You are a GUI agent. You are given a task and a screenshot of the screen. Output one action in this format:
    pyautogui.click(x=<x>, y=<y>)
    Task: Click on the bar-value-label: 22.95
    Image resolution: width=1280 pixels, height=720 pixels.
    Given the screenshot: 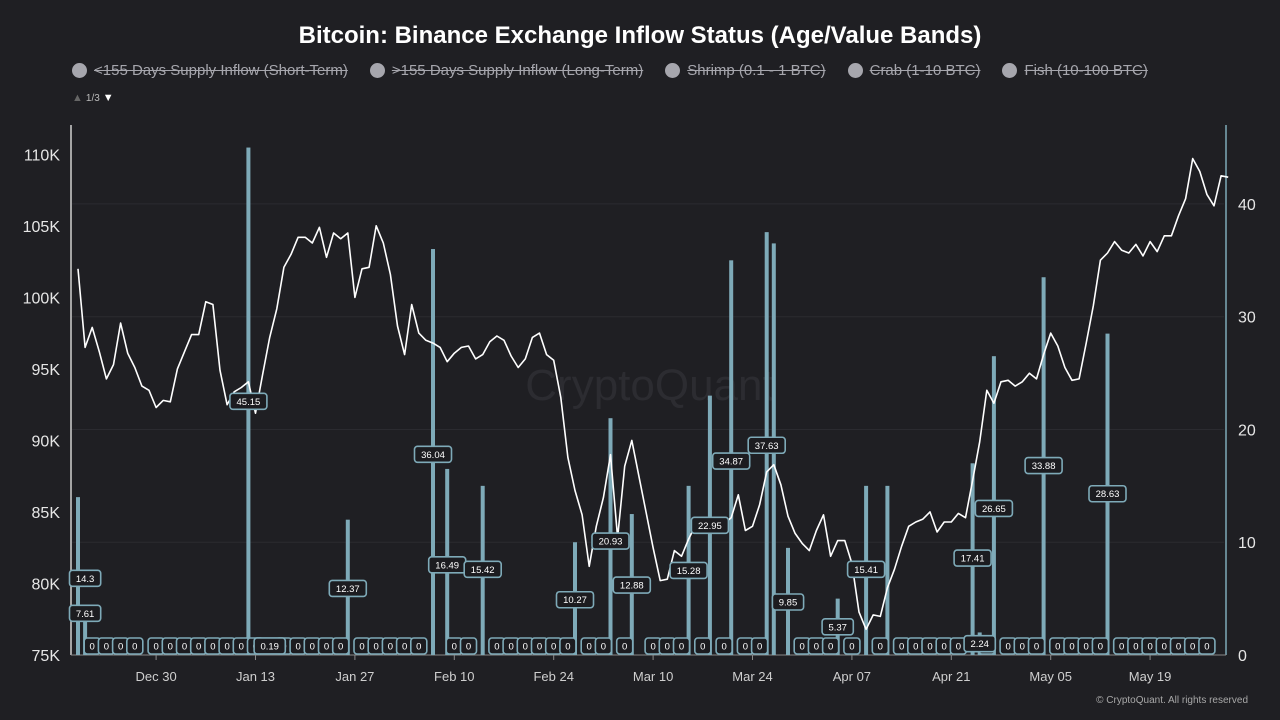 What is the action you would take?
    pyautogui.click(x=710, y=526)
    